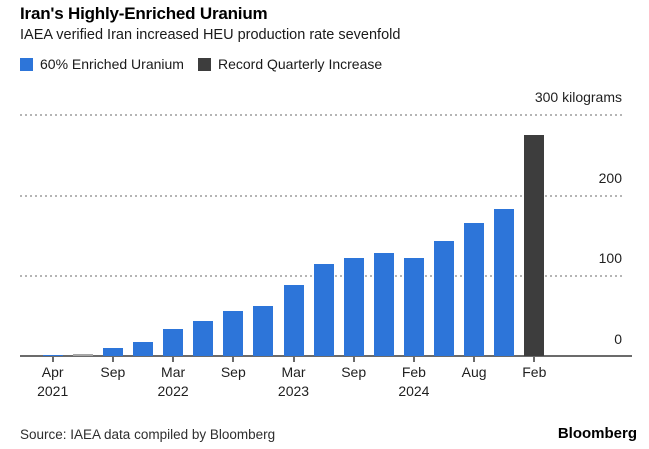  Describe the element at coordinates (53, 391) in the screenshot. I see `x-axis-year-label: 2021` at that location.